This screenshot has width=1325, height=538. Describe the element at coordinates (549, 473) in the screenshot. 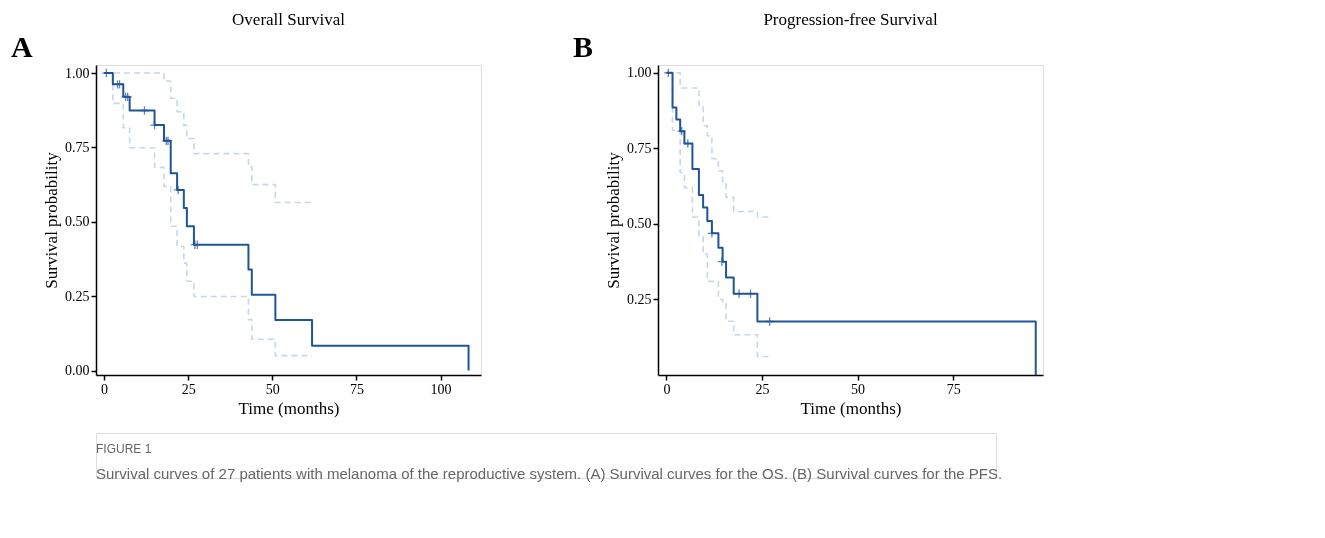

I see `text: Survival curves of 27 patients with melanoma of the reproductive system. (A) Survival curves for the OS. (B) Survival curves for the PFS.` at that location.